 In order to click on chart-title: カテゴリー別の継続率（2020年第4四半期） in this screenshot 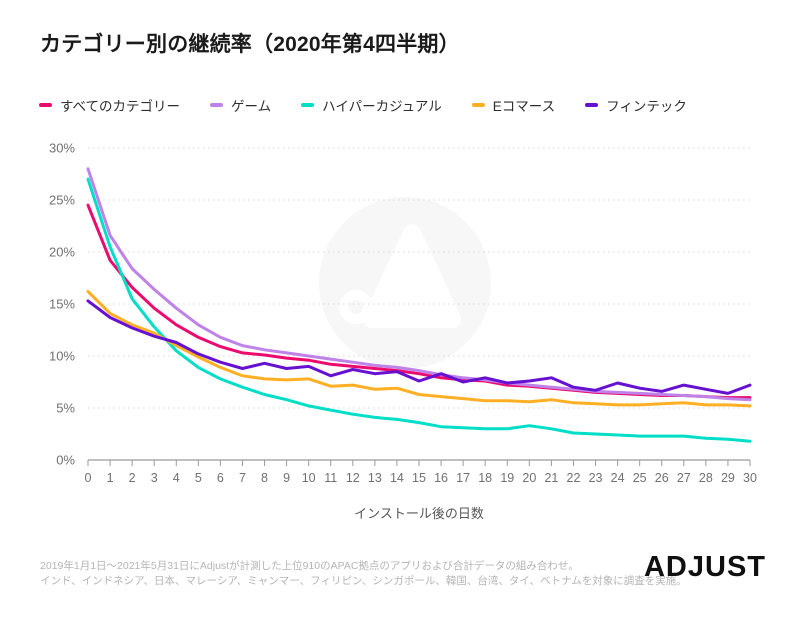, I will do `click(250, 44)`.